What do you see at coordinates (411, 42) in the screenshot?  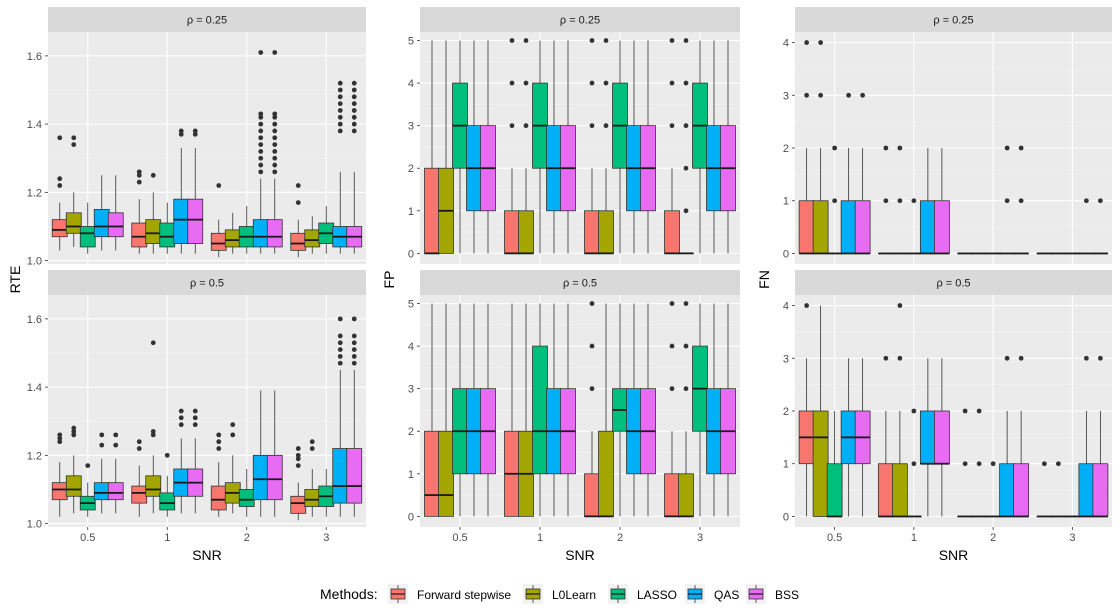 I see `y-tick-label: 5` at bounding box center [411, 42].